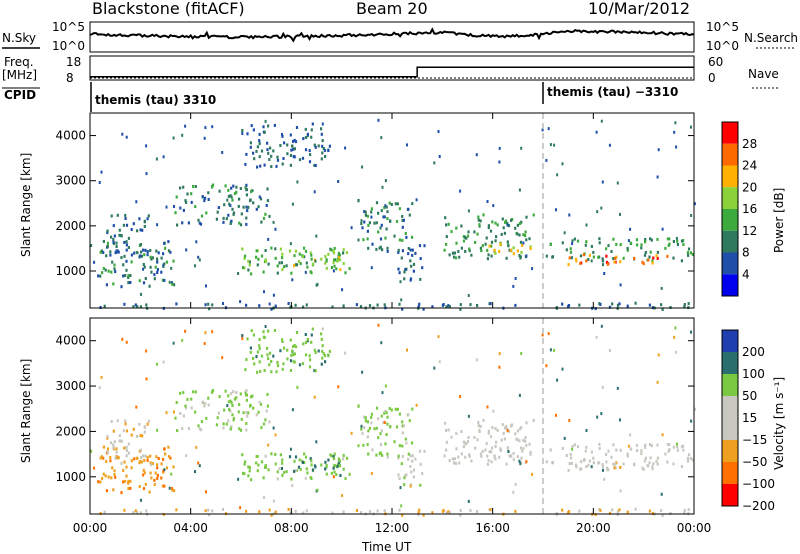  I want to click on colorbar-swatch, so click(730, 133).